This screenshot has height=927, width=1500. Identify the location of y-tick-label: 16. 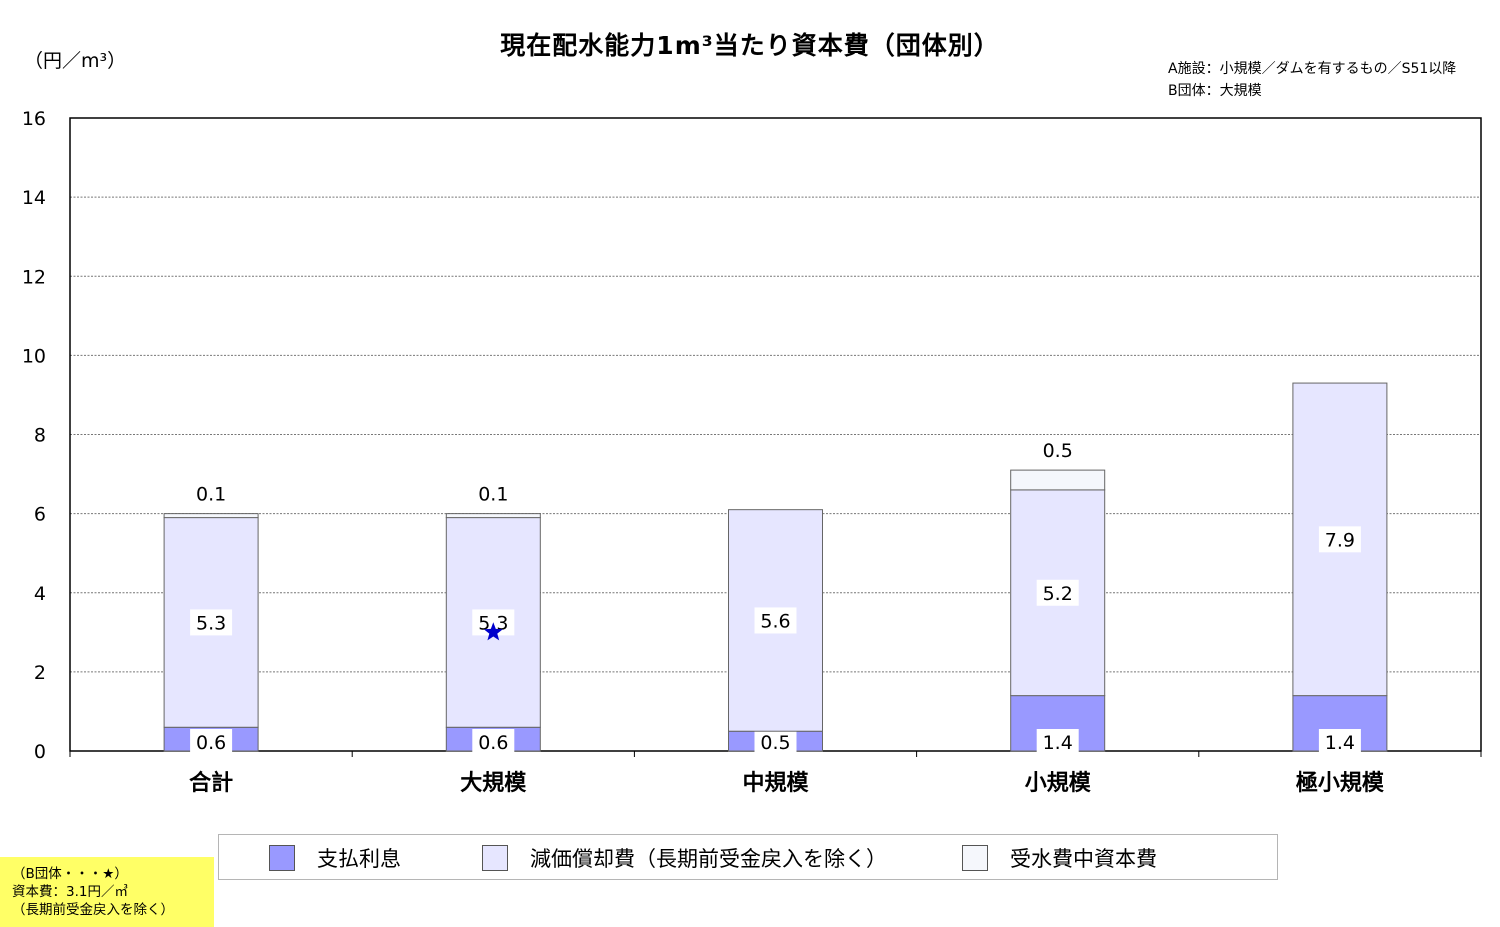
(34, 119).